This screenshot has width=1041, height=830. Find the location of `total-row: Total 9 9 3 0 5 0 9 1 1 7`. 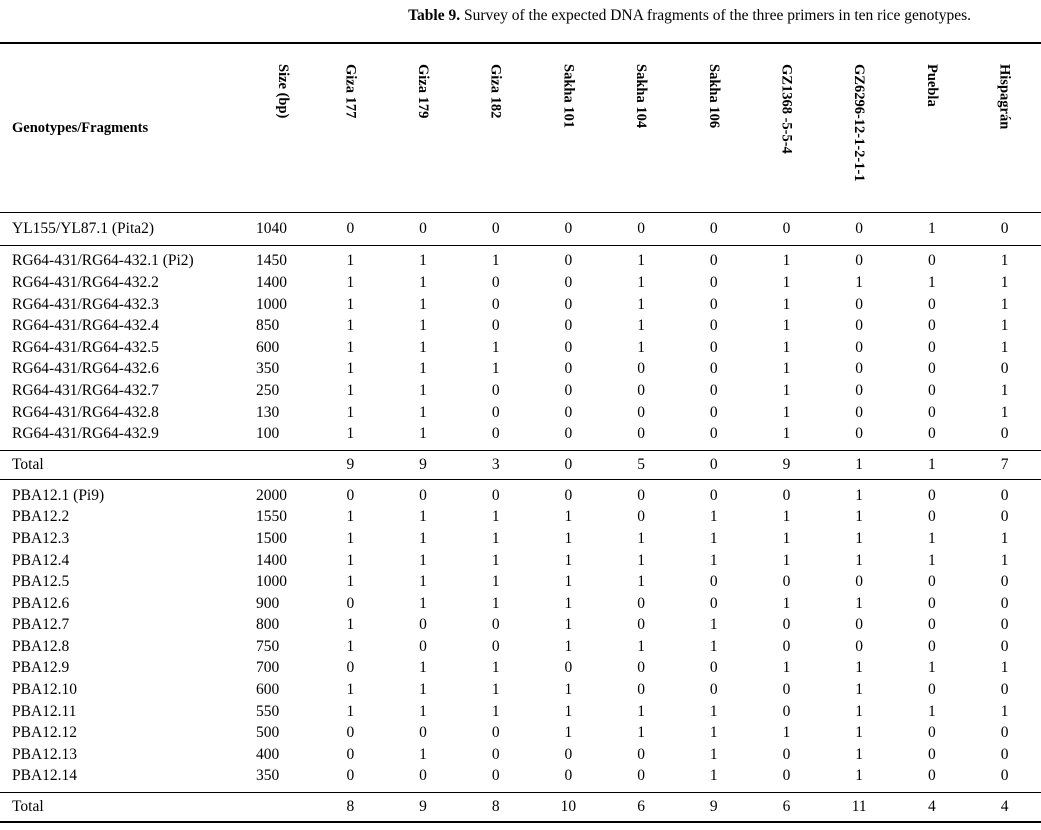

total-row: Total 9 9 3 0 5 0 9 1 1 7 is located at coordinates (520, 464).